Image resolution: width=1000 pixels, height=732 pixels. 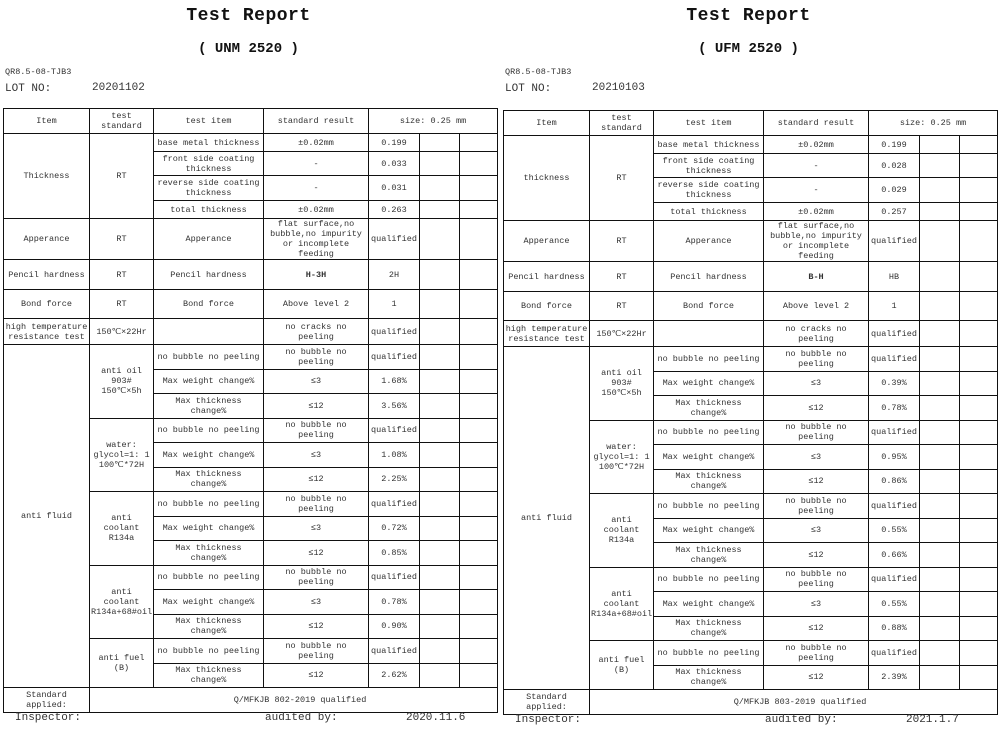 What do you see at coordinates (394, 602) in the screenshot?
I see `result-value: 0.78%` at bounding box center [394, 602].